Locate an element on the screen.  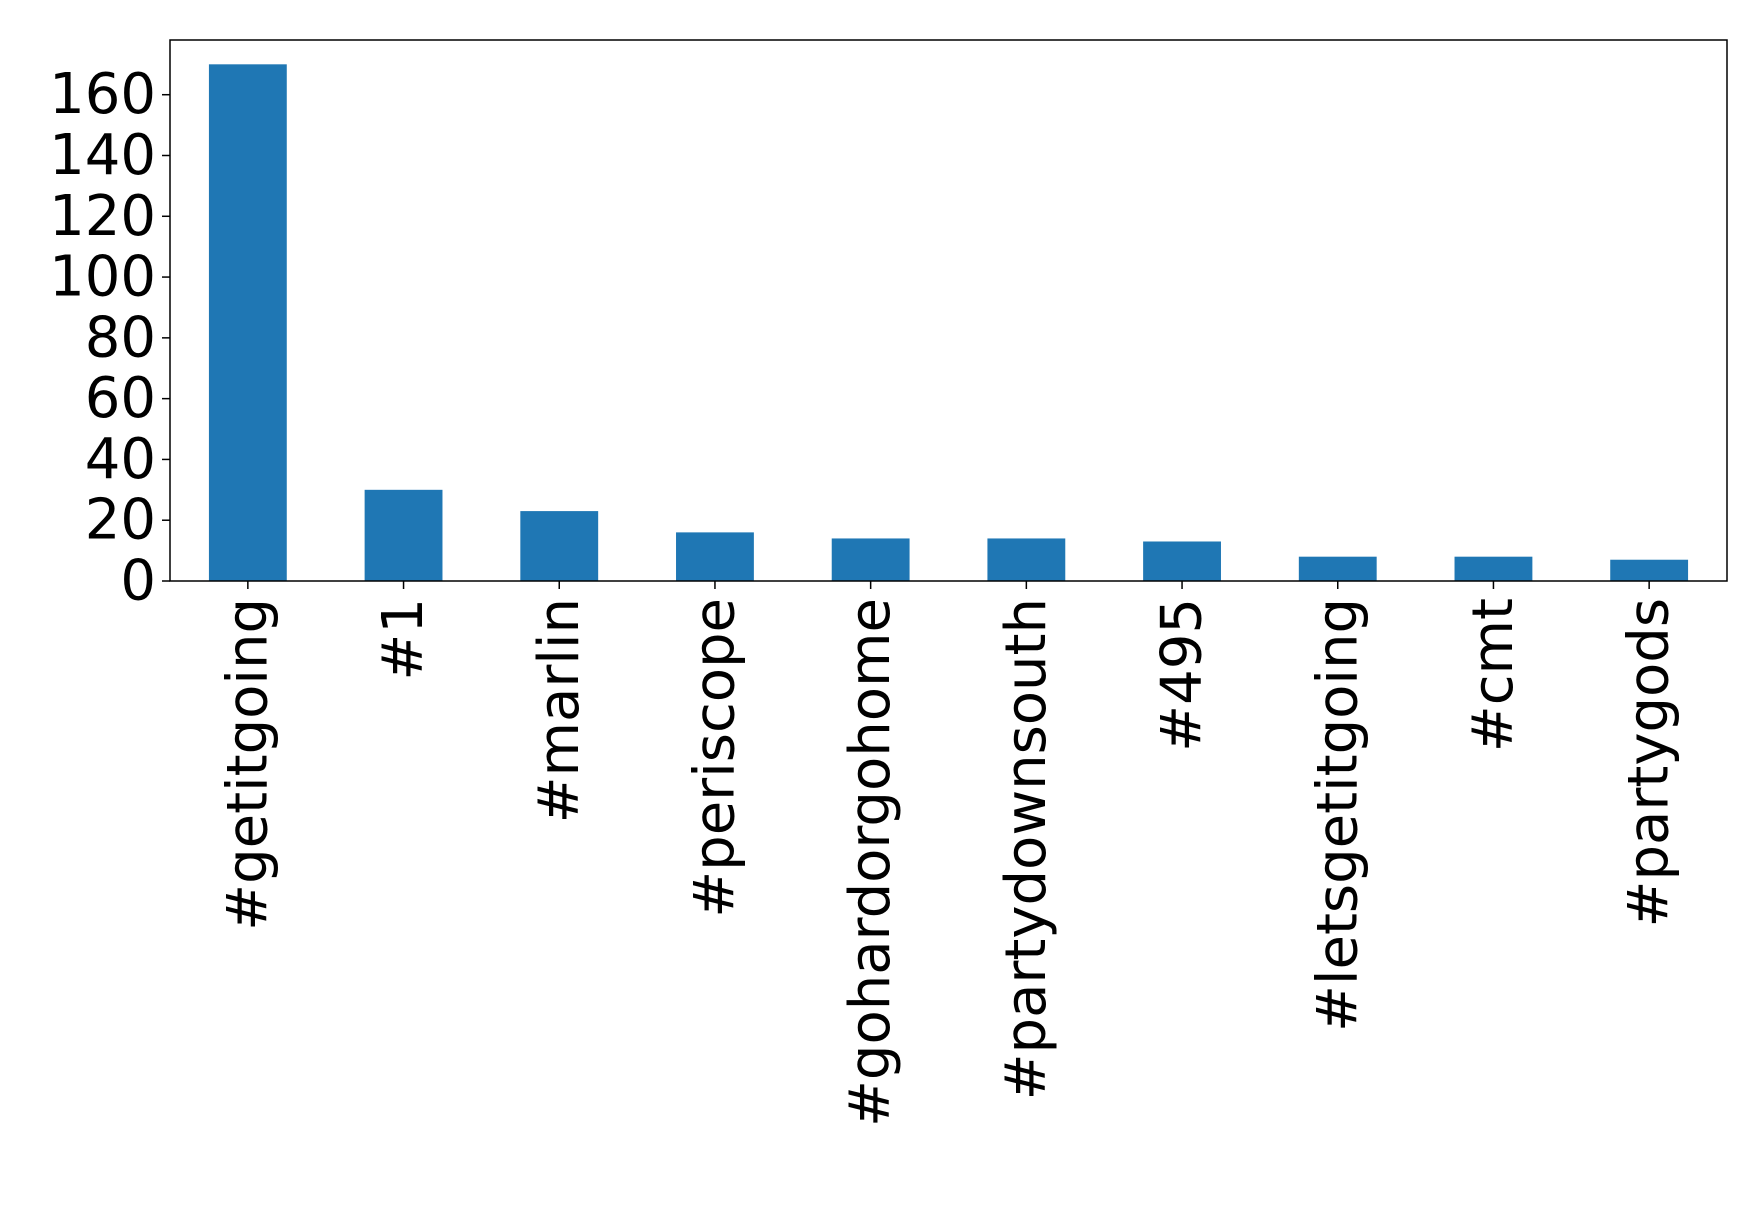
y-tick-label: 60 is located at coordinates (120, 398).